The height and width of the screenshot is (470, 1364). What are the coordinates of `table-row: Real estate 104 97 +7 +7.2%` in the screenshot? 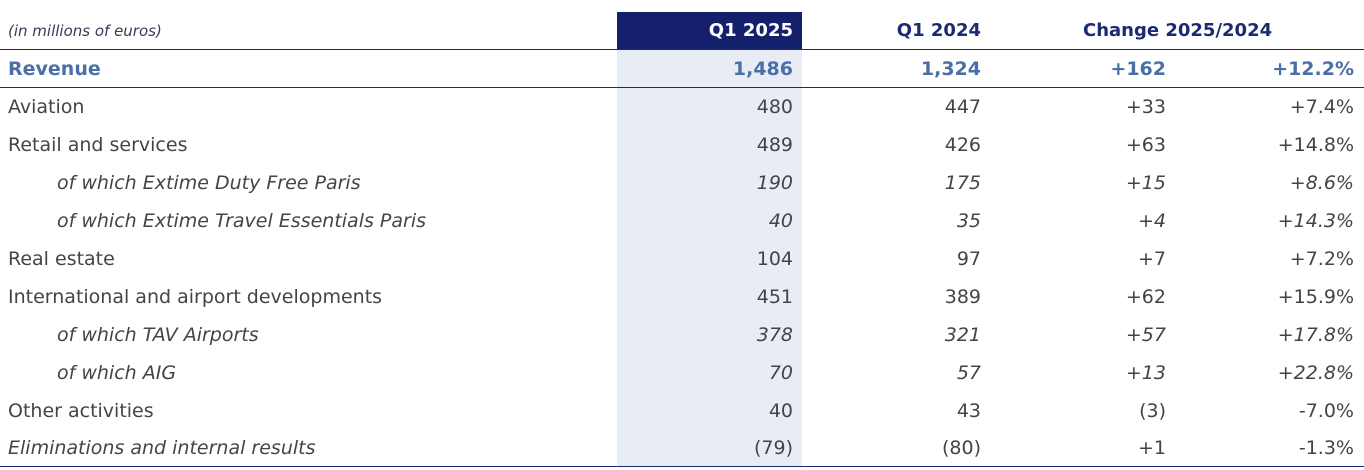 It's located at (682, 259).